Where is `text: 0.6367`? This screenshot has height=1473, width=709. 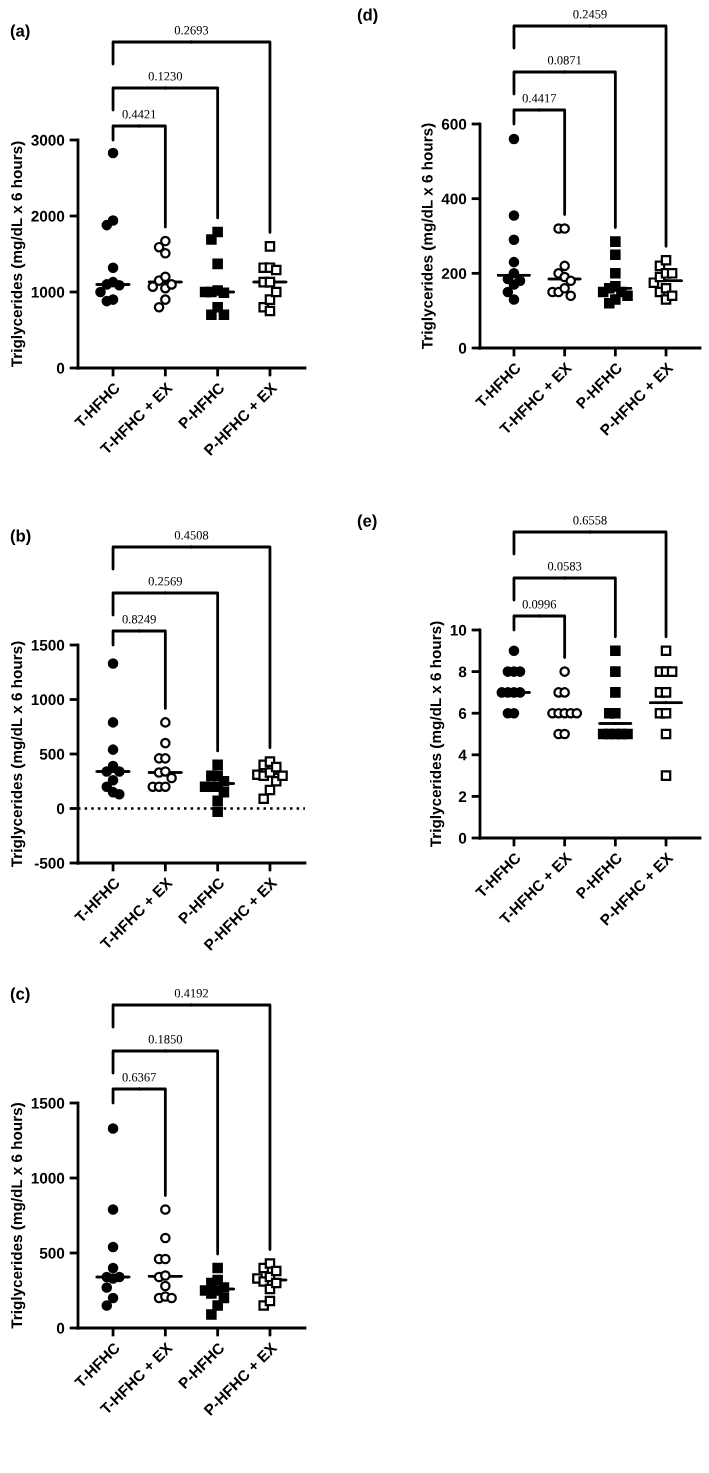
text: 0.6367 is located at coordinates (139, 1077).